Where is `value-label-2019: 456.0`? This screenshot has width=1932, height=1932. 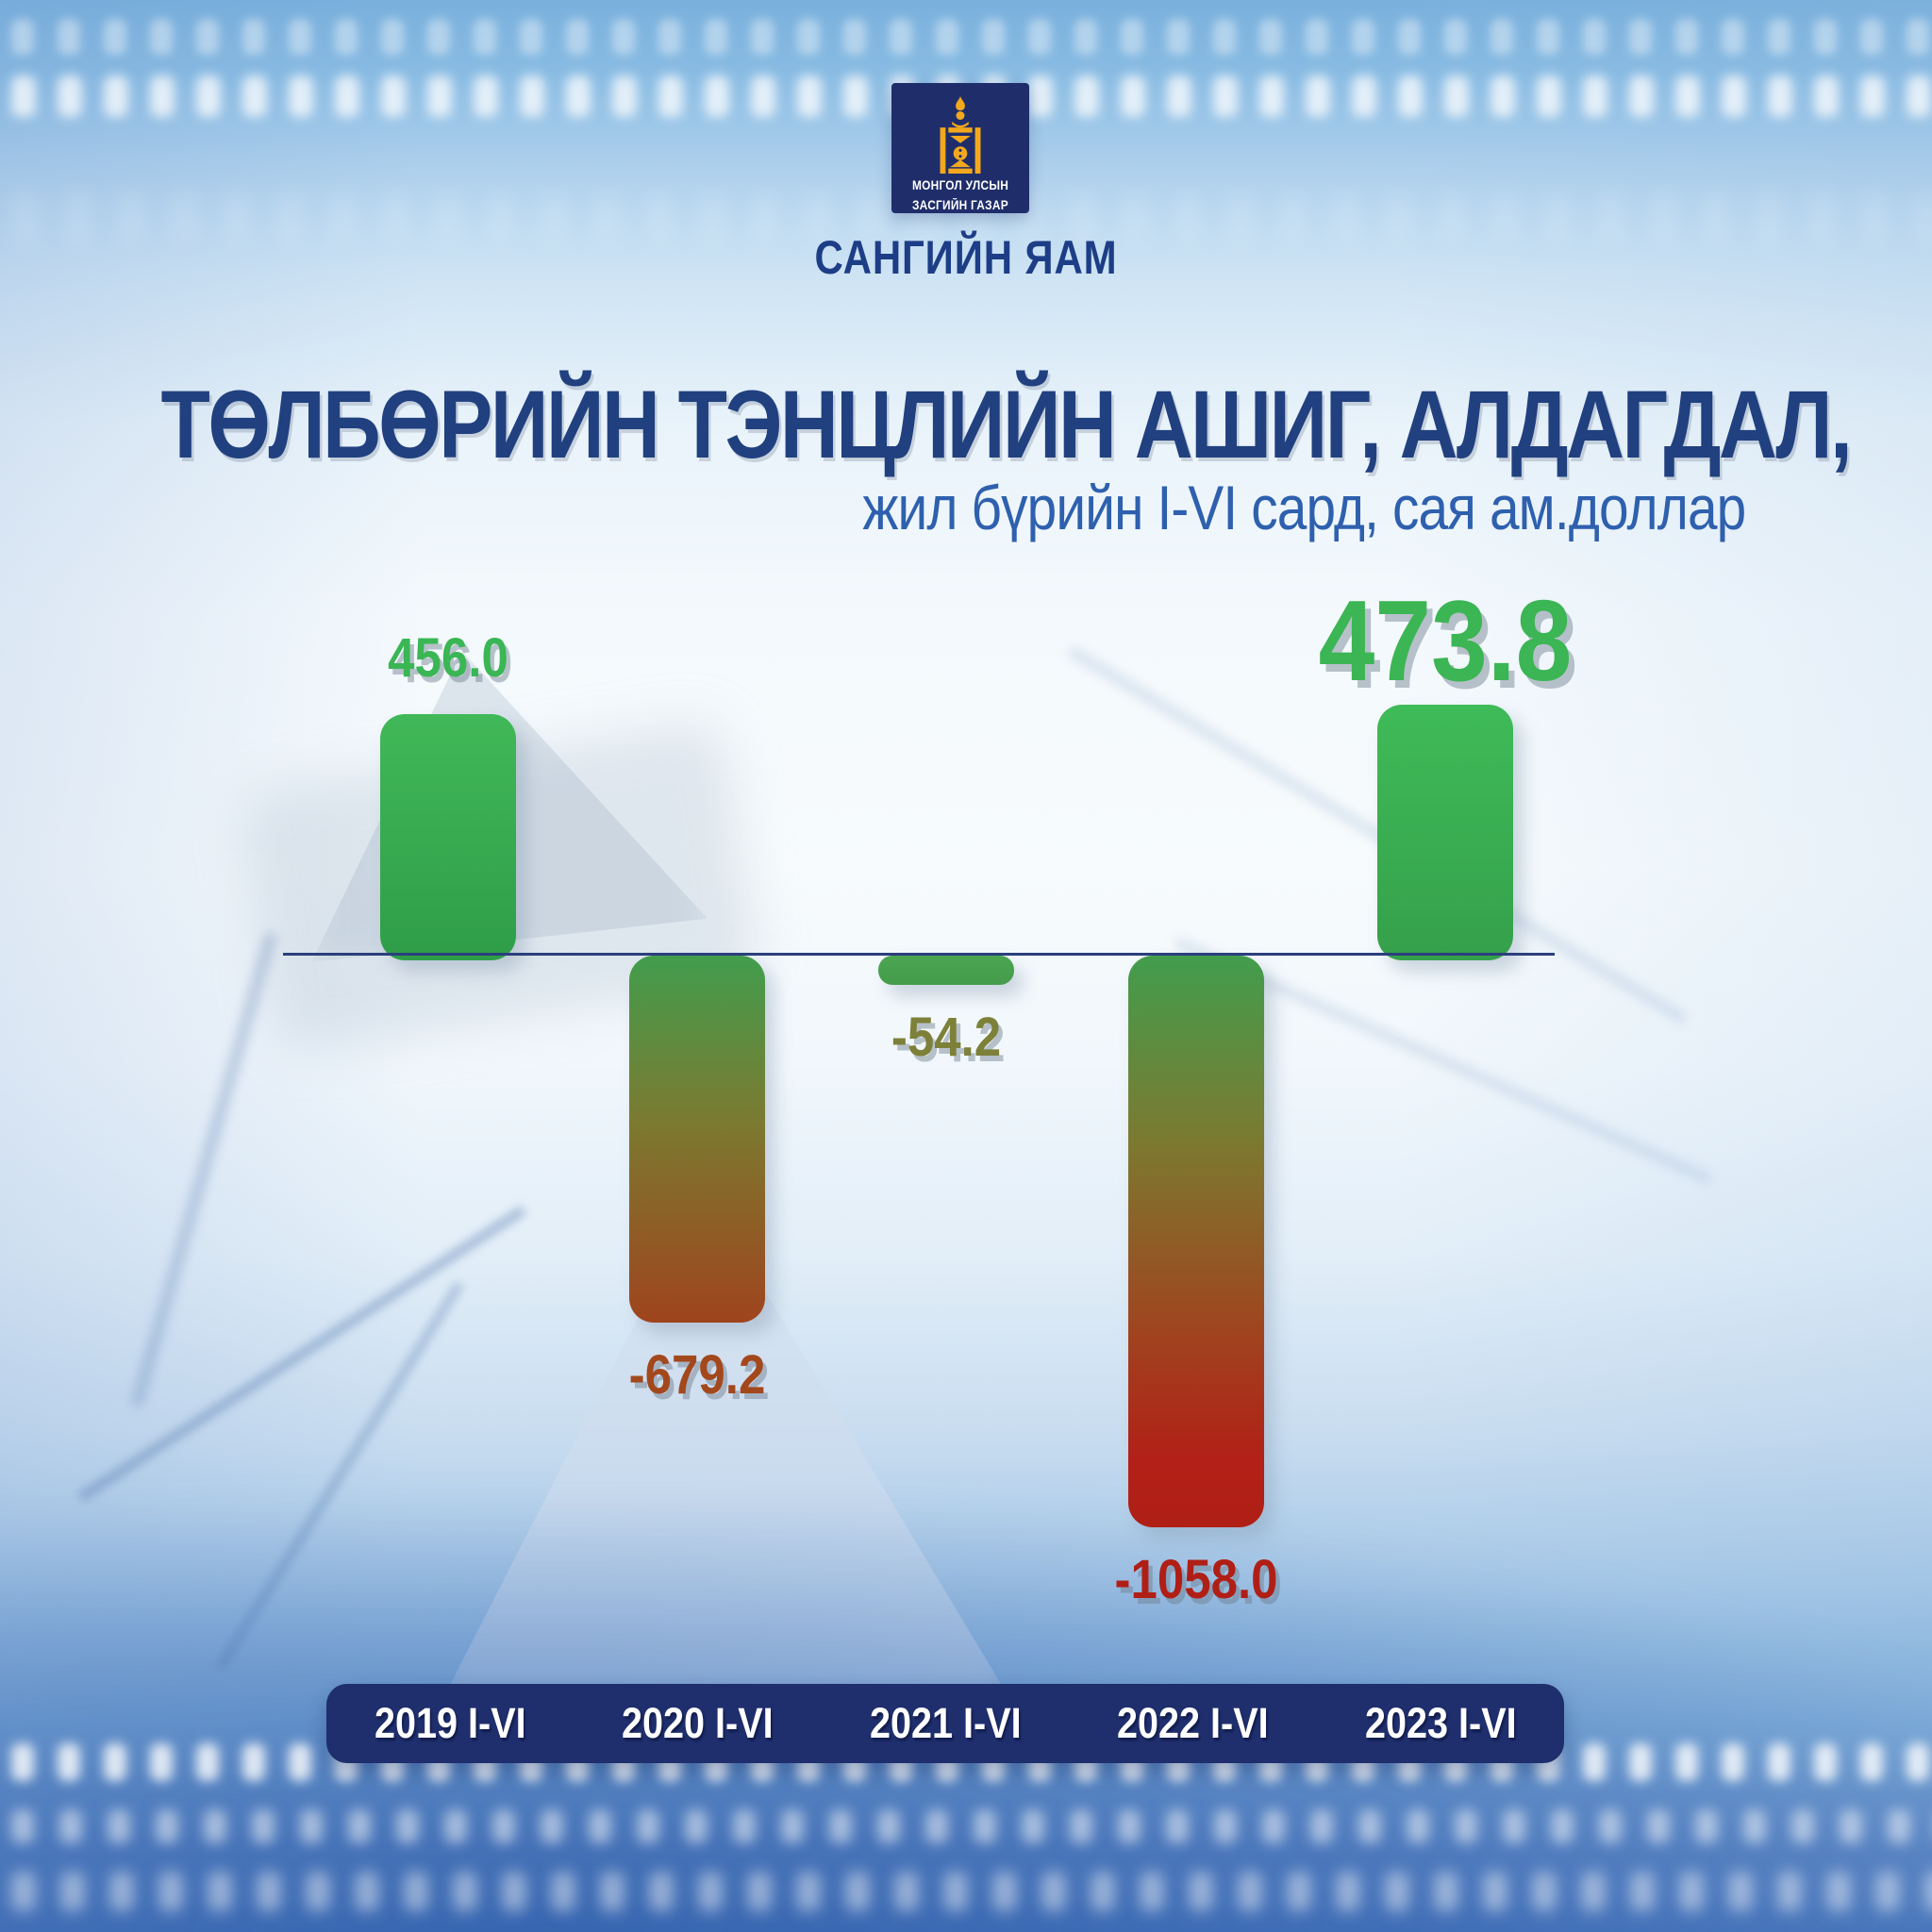 value-label-2019: 456.0 is located at coordinates (448, 659).